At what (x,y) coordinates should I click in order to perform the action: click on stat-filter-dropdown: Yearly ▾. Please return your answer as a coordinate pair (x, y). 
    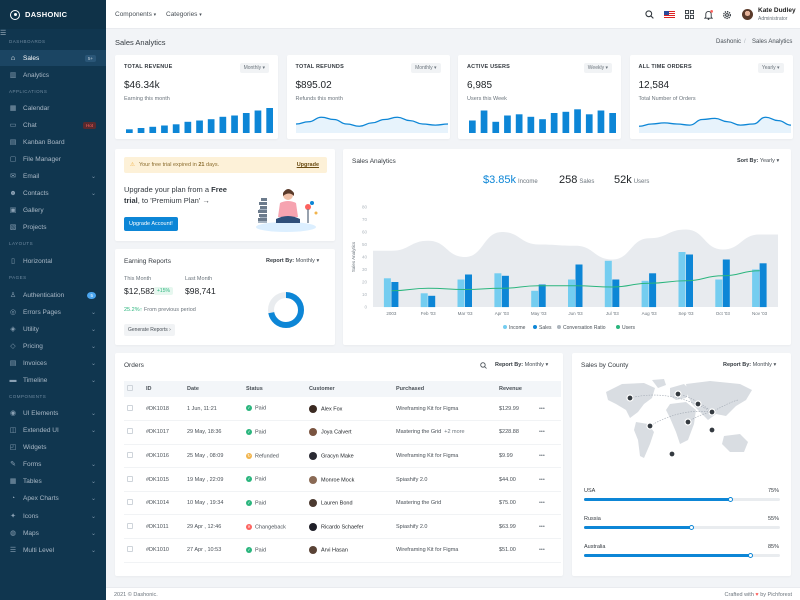
    Looking at the image, I should click on (770, 68).